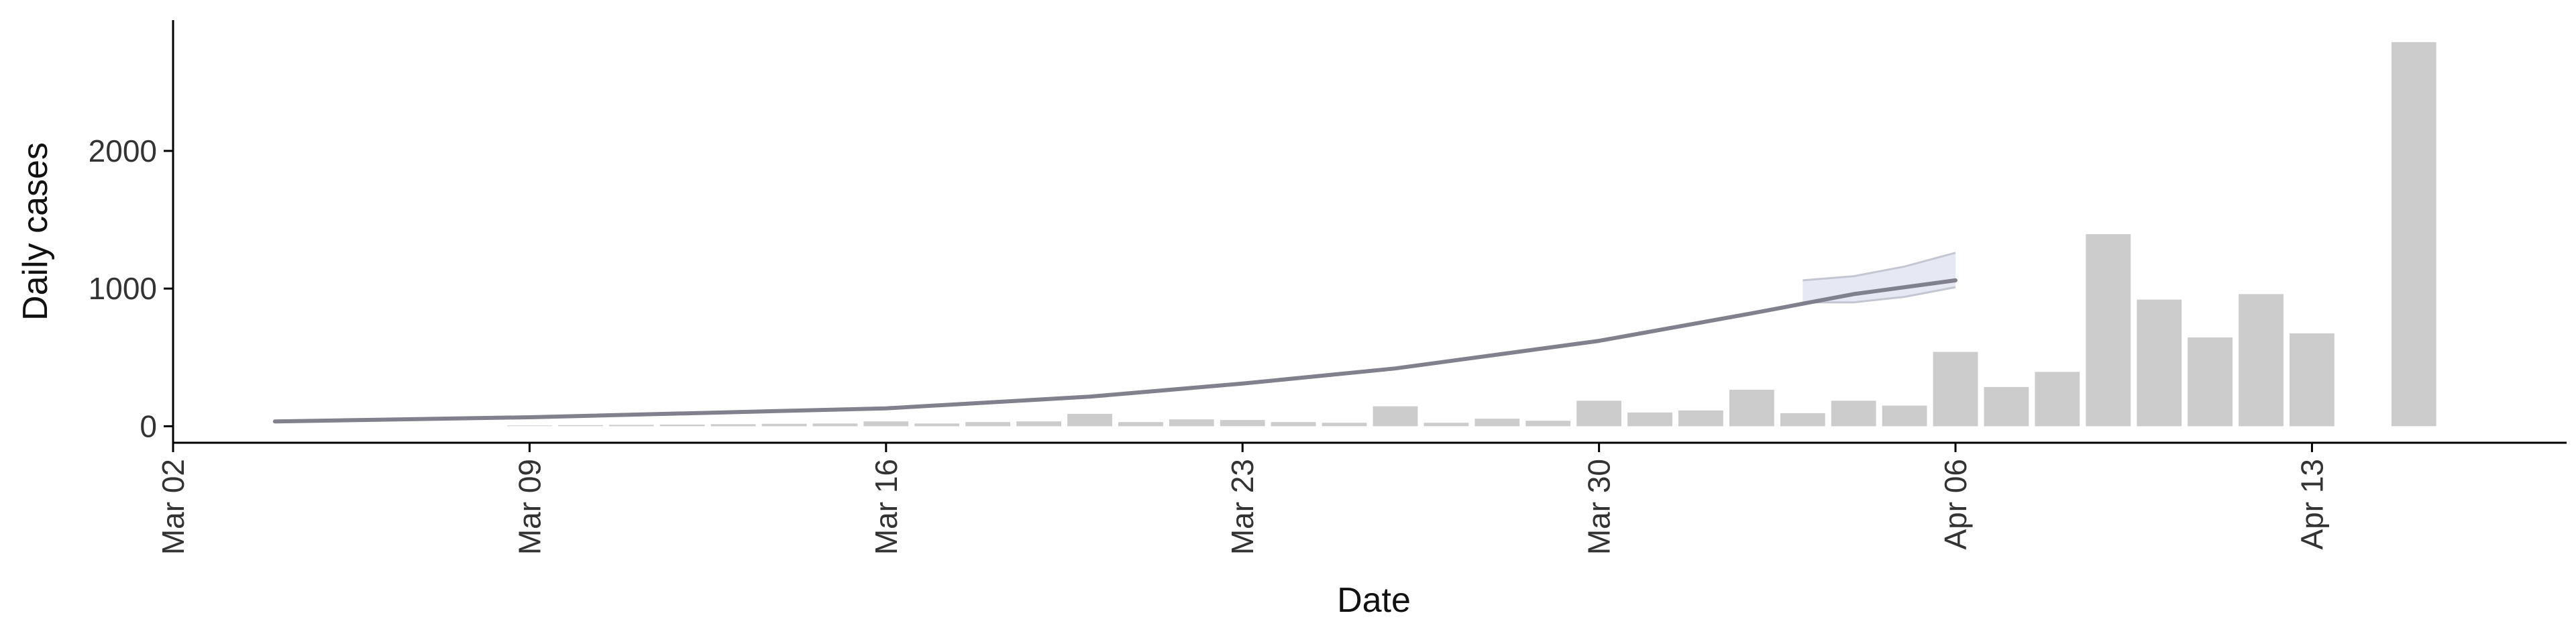 The width and height of the screenshot is (2576, 644). Describe the element at coordinates (1599, 507) in the screenshot. I see `x-tick-label-4: Mar 30` at that location.